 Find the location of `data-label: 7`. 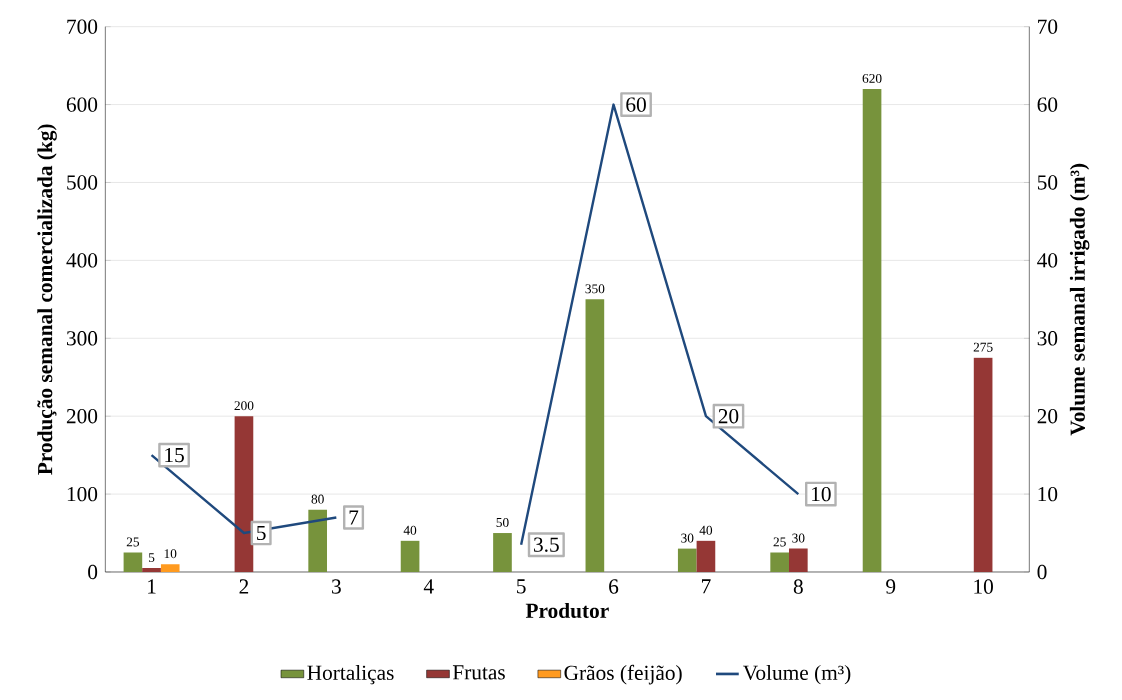

data-label: 7 is located at coordinates (354, 517).